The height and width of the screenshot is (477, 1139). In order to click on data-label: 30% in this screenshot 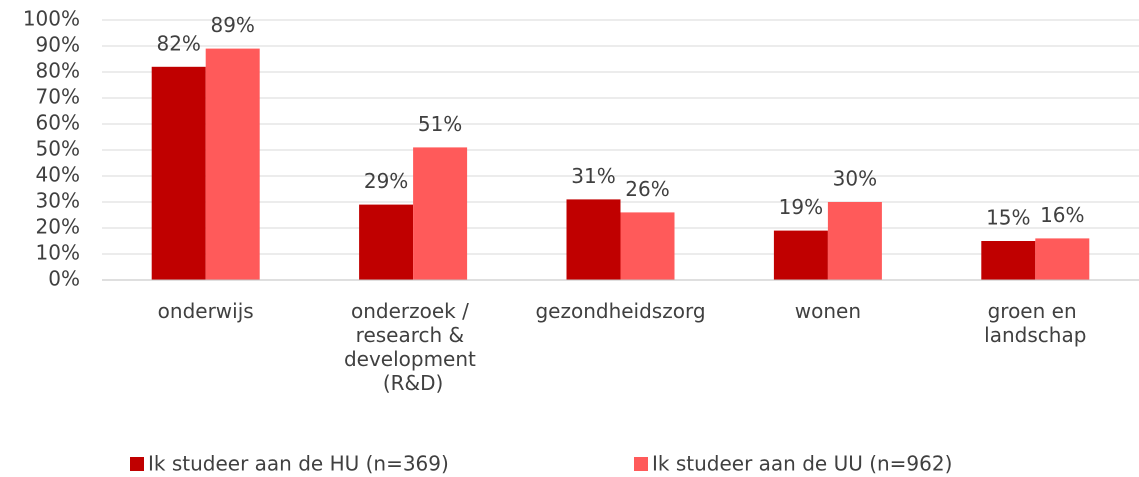, I will do `click(855, 179)`.